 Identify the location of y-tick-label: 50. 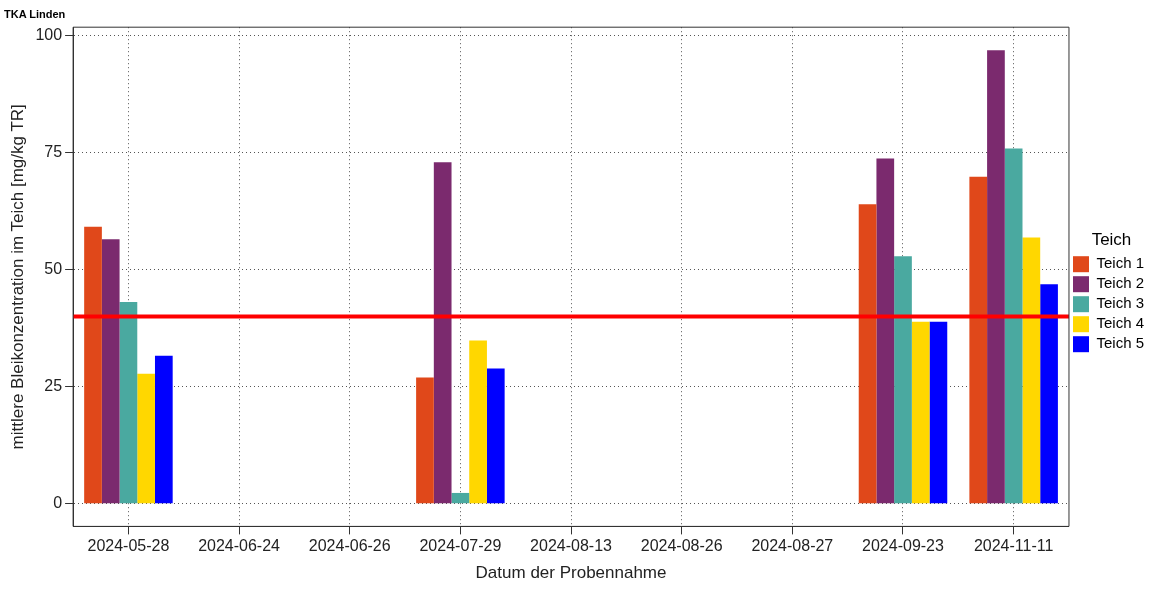
(53, 269).